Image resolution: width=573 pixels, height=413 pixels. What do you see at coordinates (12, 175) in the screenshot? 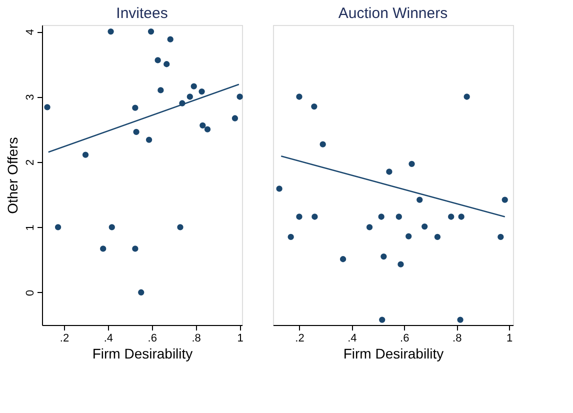
I see `y-axis-title: Other Offers` at bounding box center [12, 175].